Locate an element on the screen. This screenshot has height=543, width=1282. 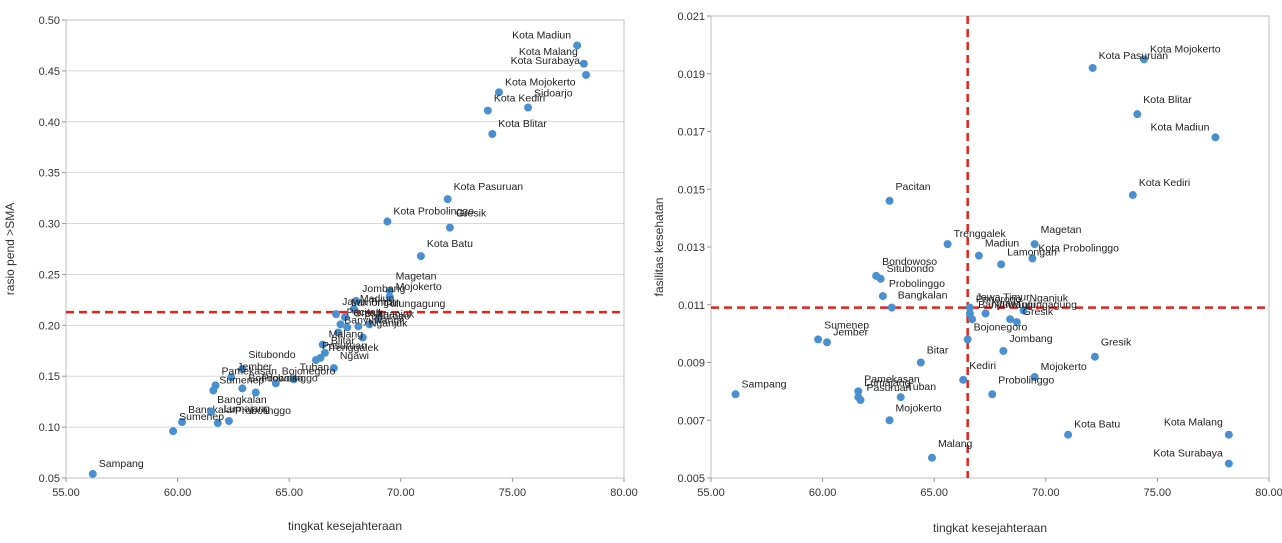
point-label: Malang is located at coordinates (955, 444).